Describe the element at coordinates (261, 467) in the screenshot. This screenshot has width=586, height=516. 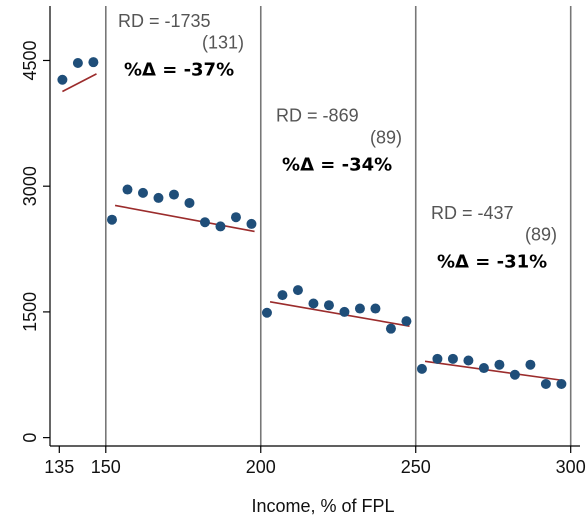
I see `x-tick-label: 200` at that location.